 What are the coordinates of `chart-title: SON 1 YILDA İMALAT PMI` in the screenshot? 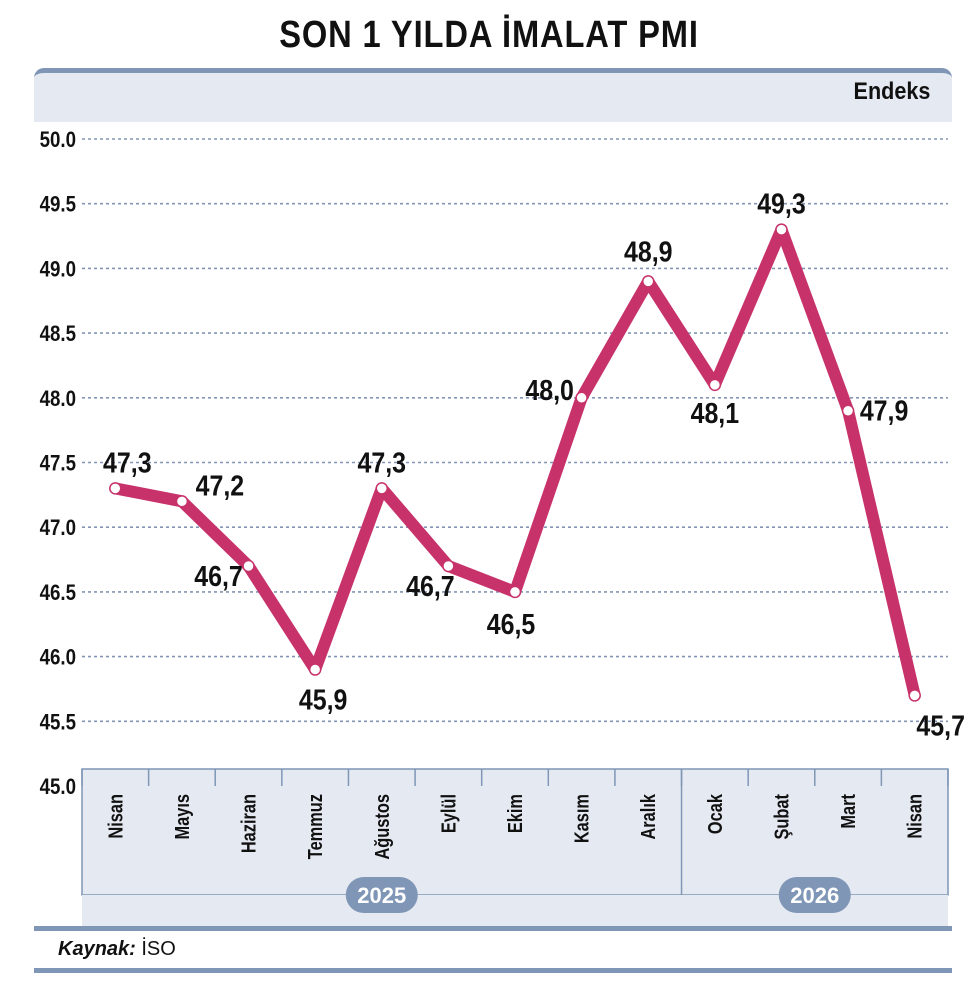 It's located at (489, 35).